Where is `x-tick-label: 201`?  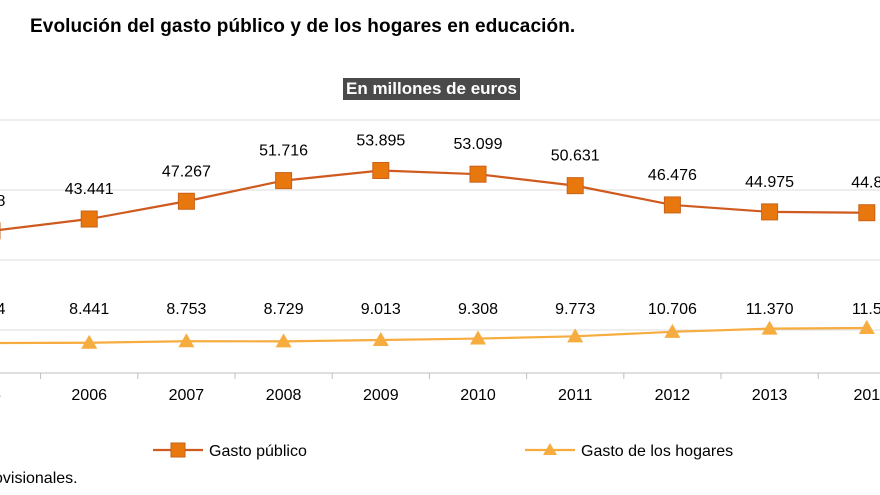
x-tick-label: 201 is located at coordinates (866, 395).